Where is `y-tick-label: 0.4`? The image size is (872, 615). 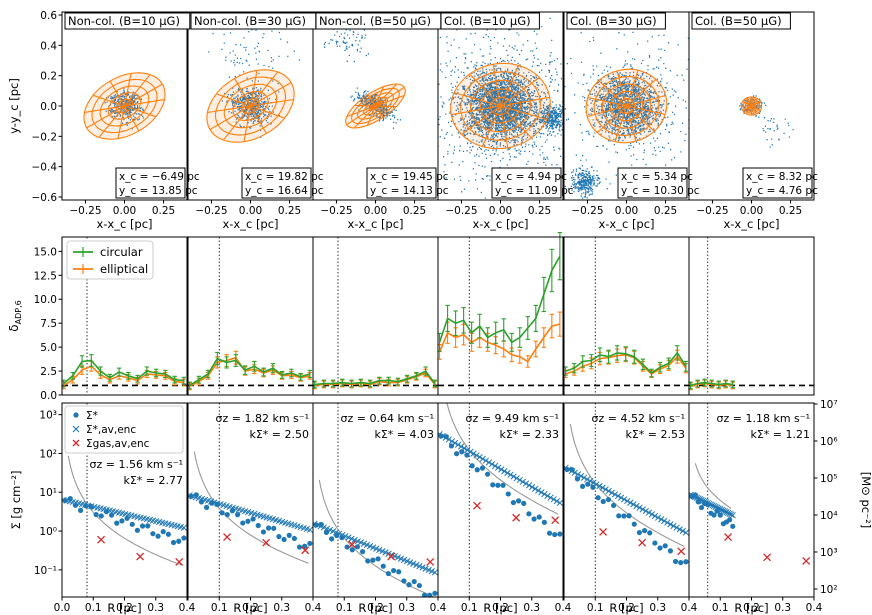 y-tick-label: 0.4 is located at coordinates (48, 46).